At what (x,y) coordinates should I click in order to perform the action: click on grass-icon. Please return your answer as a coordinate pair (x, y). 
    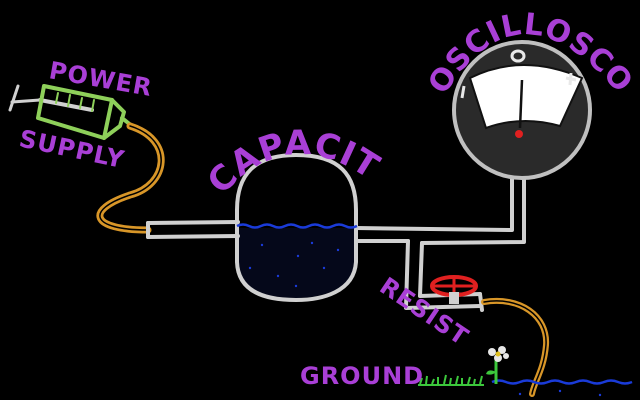
    Looking at the image, I should click on (451, 380).